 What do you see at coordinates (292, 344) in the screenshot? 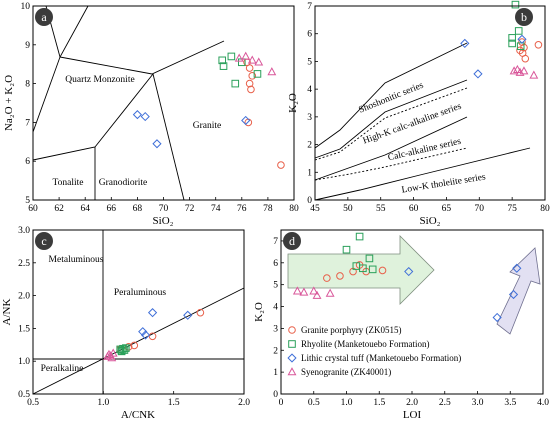
I see `legend-marker-square` at bounding box center [292, 344].